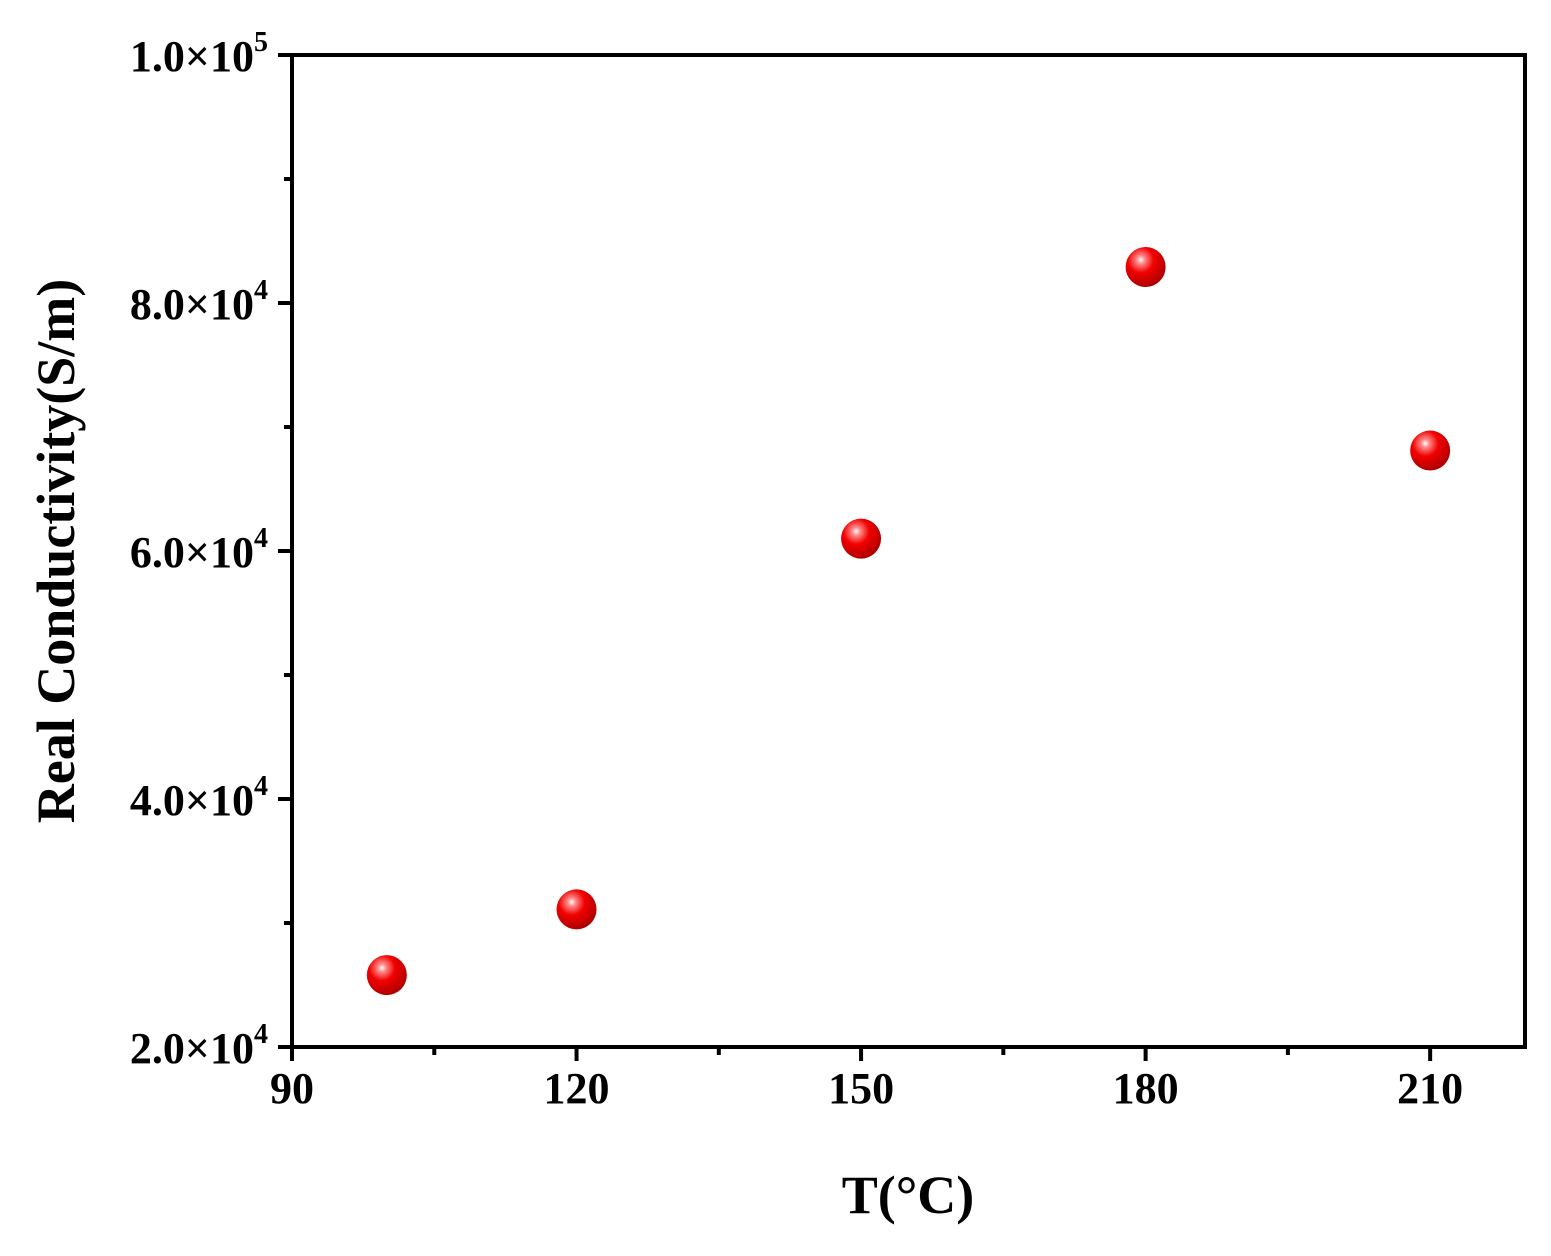 The height and width of the screenshot is (1256, 1551). Describe the element at coordinates (56, 551) in the screenshot. I see `y-axis-title: Real Conductivity(S/m)` at that location.